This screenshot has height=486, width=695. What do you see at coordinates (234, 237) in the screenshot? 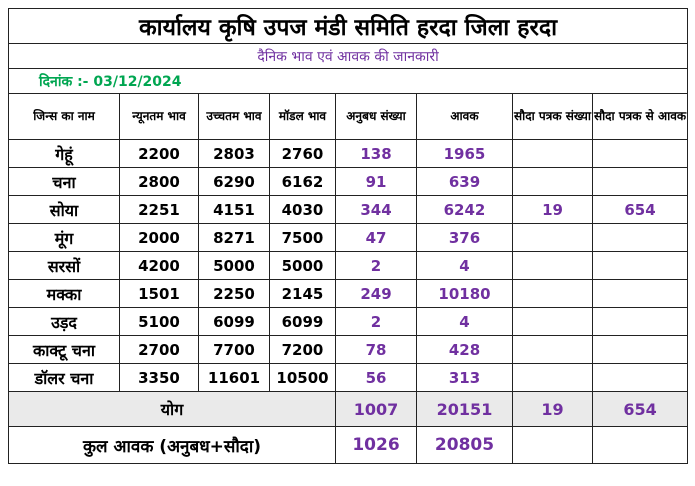
I see `max-price: 8271` at bounding box center [234, 237].